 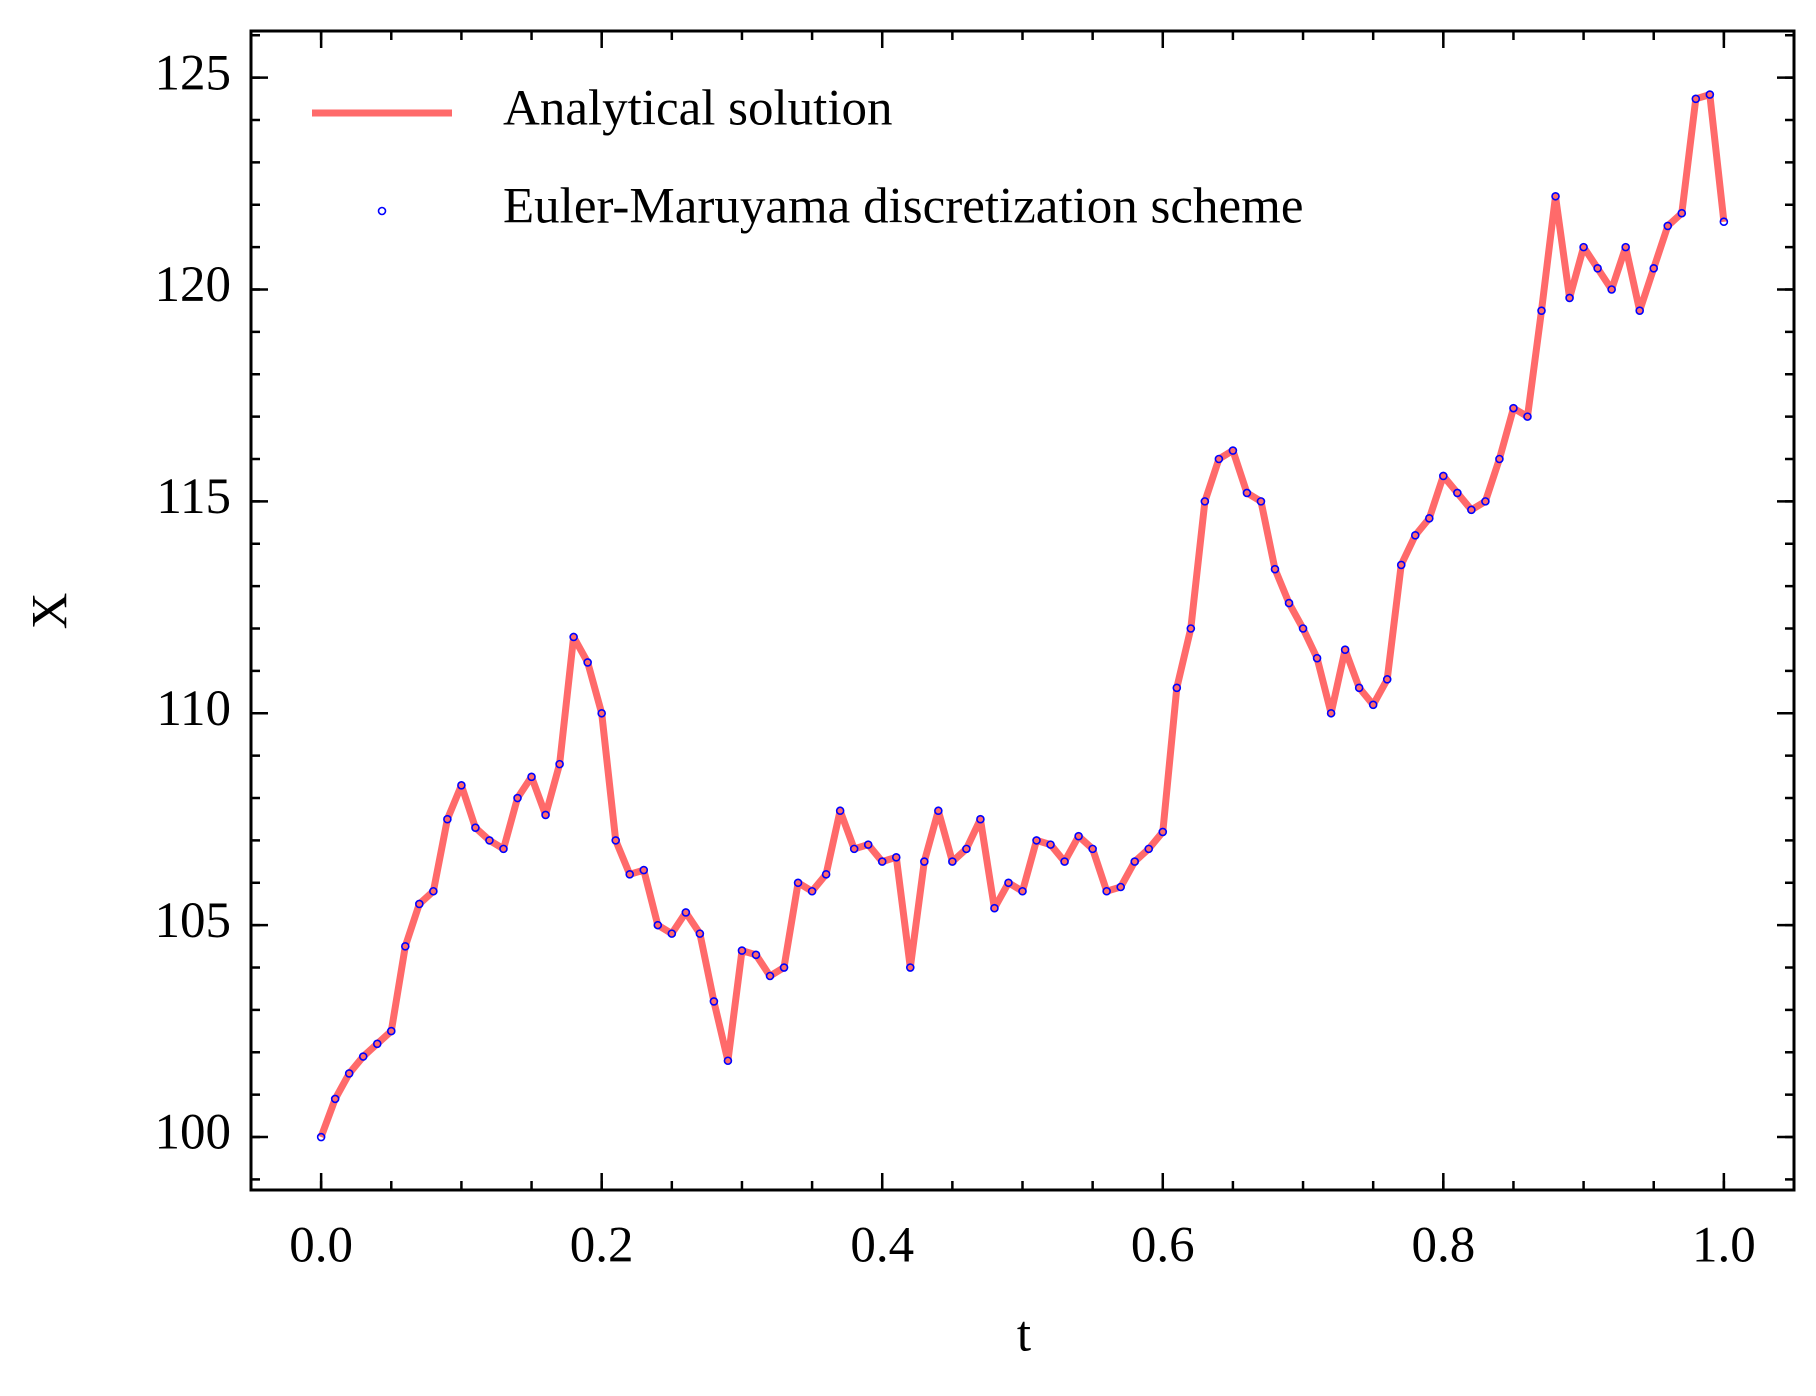 I want to click on x-axis-label: t, so click(x=1024, y=1335).